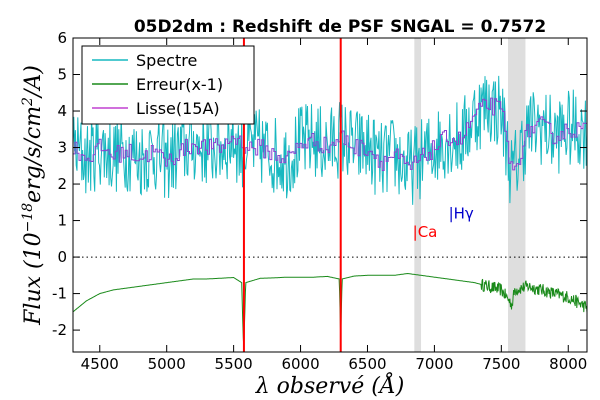  I want to click on legend-label-lisse: Lisse(15A), so click(178, 108).